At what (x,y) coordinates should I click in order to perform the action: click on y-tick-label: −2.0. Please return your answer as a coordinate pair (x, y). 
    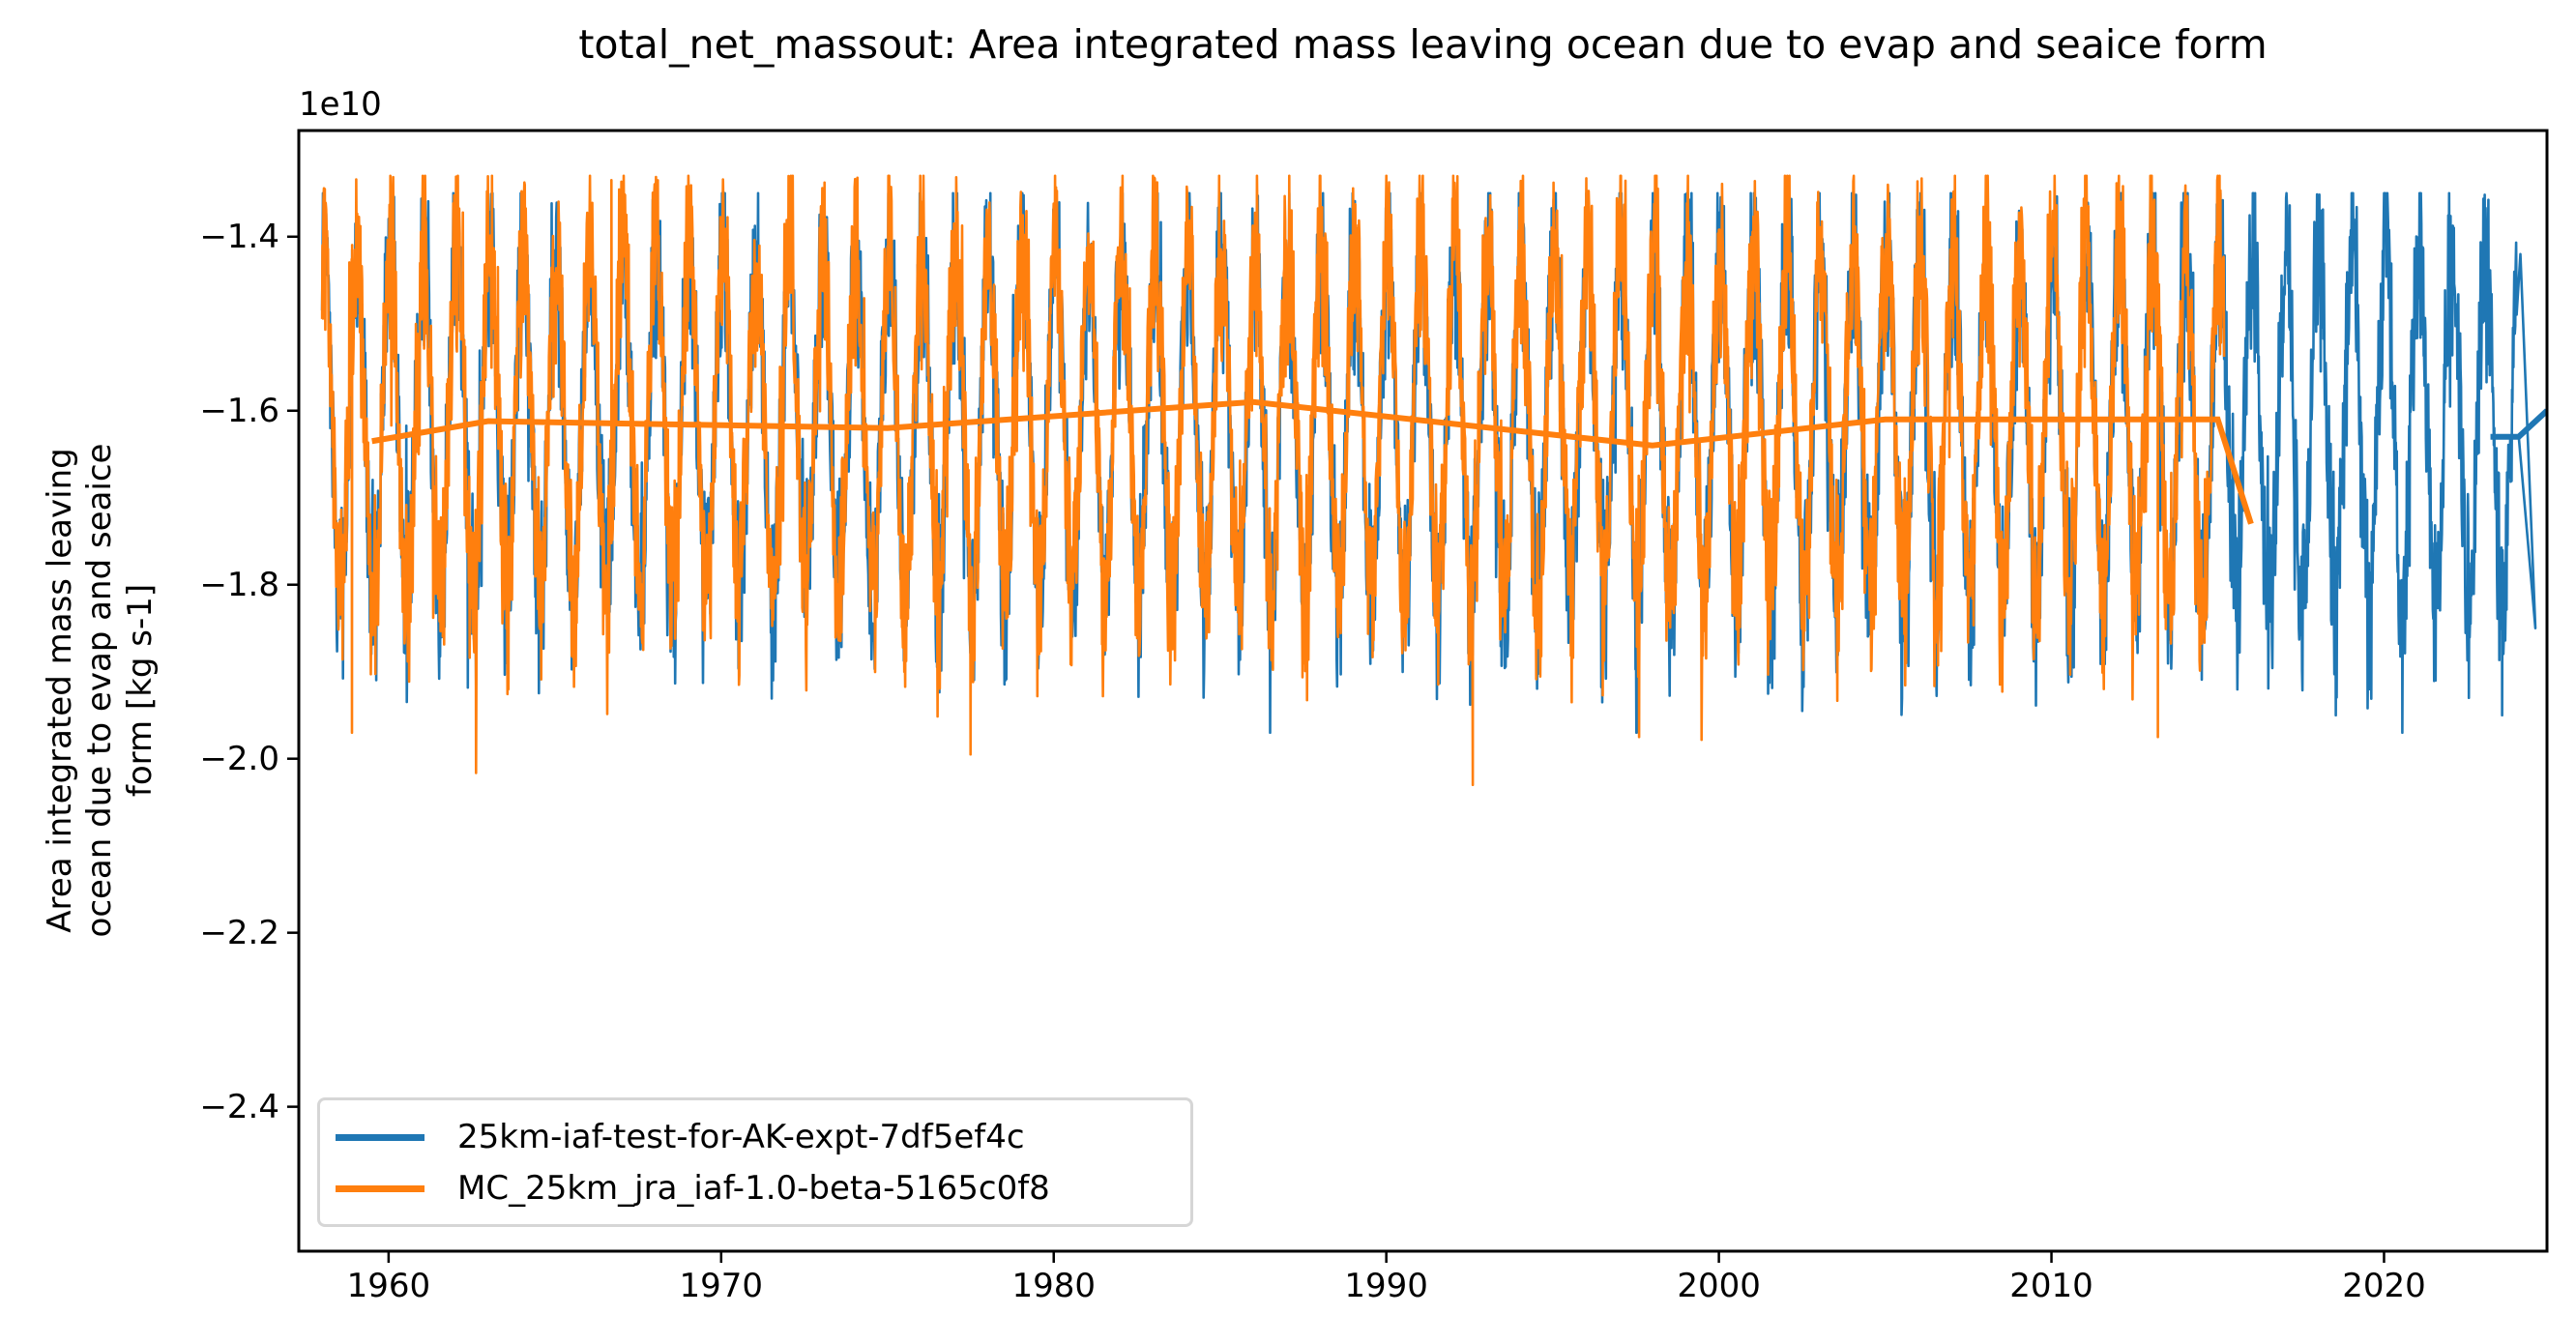
    Looking at the image, I should click on (239, 758).